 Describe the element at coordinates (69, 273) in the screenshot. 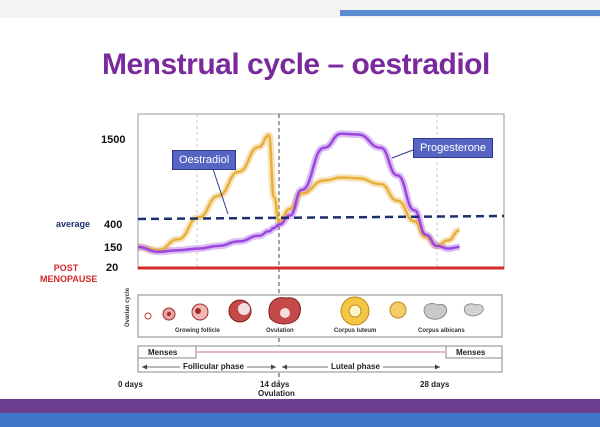

I see `post-menopause-label: POST MENOPAUSE` at that location.